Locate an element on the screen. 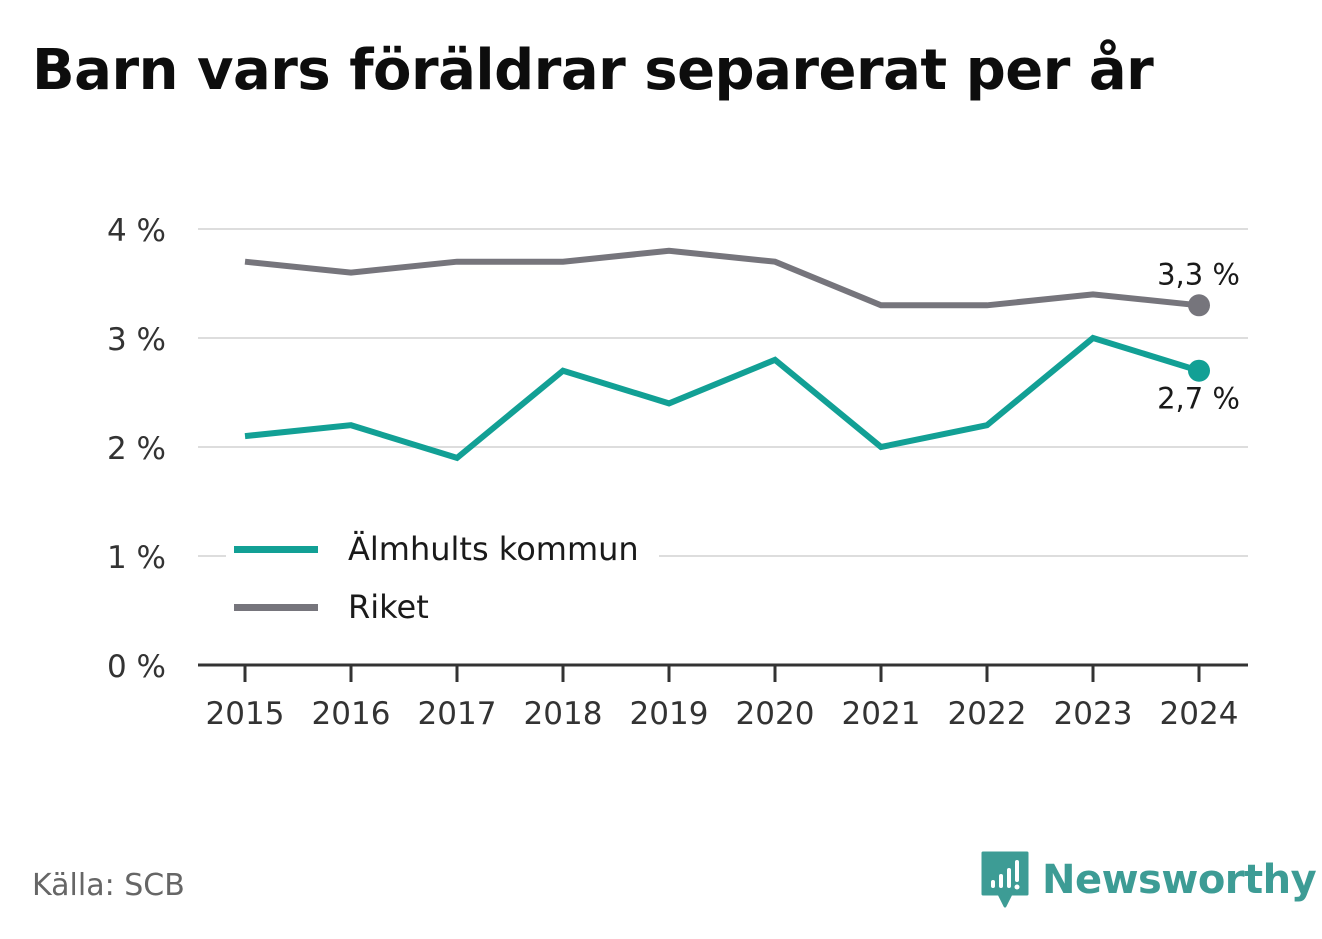 This screenshot has height=939, width=1322. legend-item-riket: Riket is located at coordinates (436, 607).